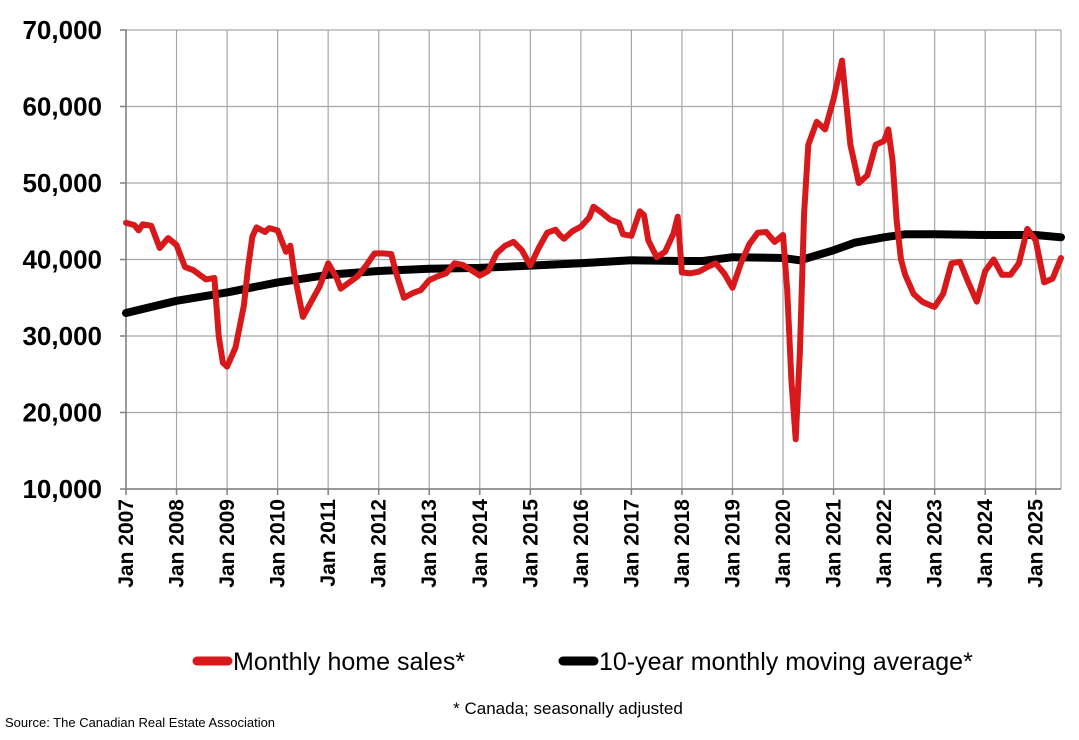 The height and width of the screenshot is (740, 1079). Describe the element at coordinates (227, 543) in the screenshot. I see `x-tick-label: Jan 2009` at that location.